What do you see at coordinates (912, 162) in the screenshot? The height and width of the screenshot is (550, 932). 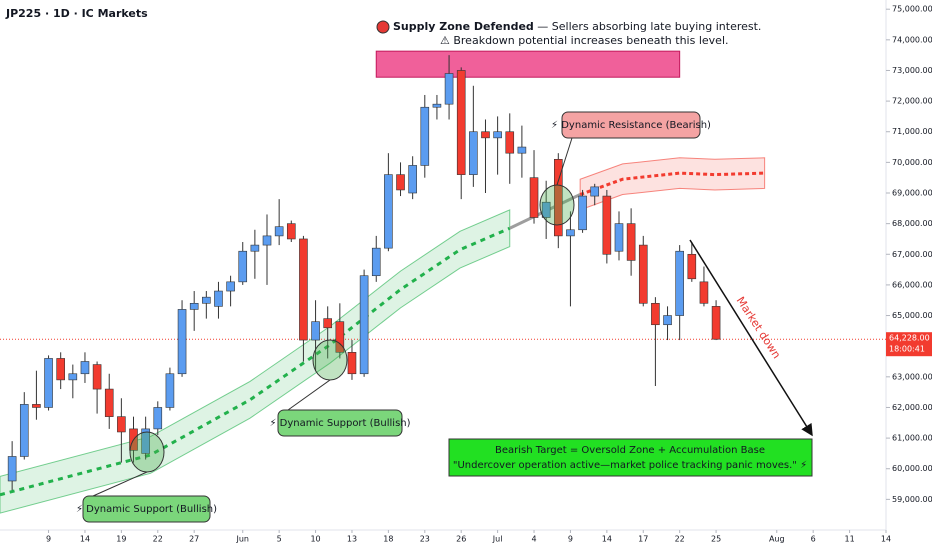 I see `y-tick-label: 70,000.00` at bounding box center [912, 162].